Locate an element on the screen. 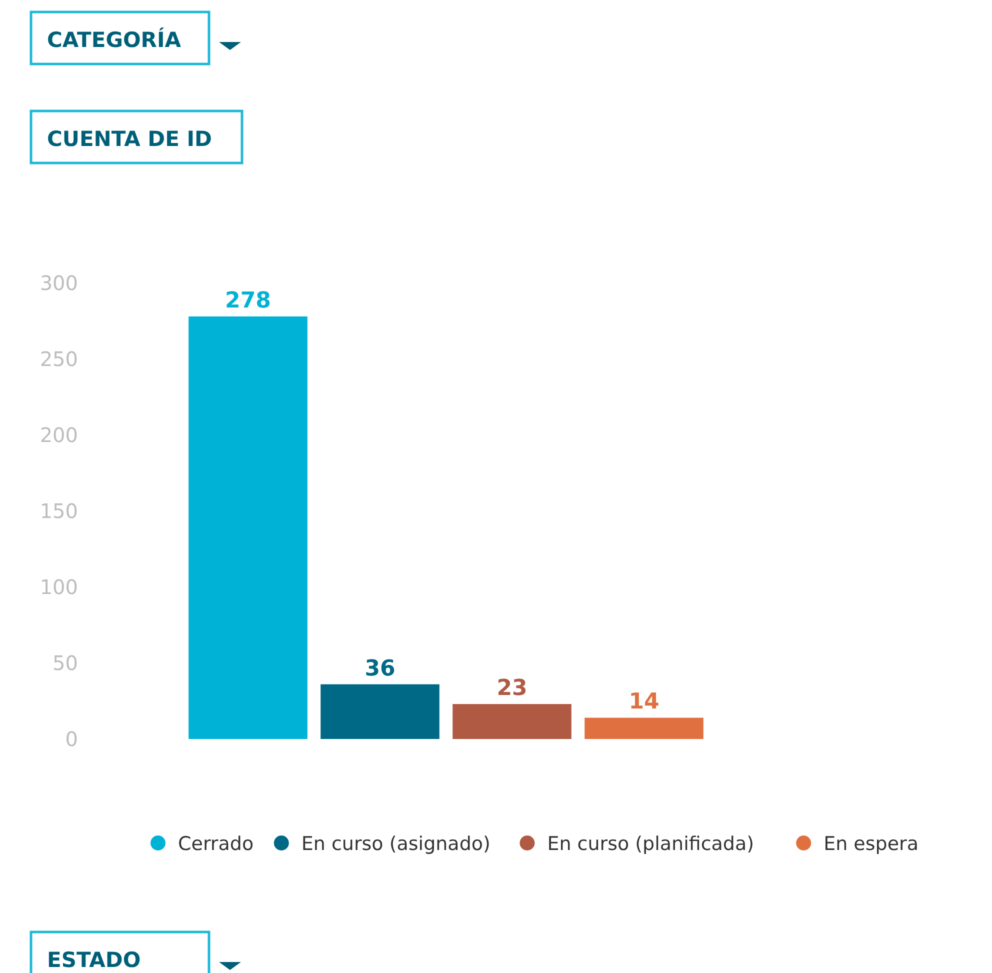 This screenshot has width=992, height=973. y-tick-label: 50 is located at coordinates (65, 663).